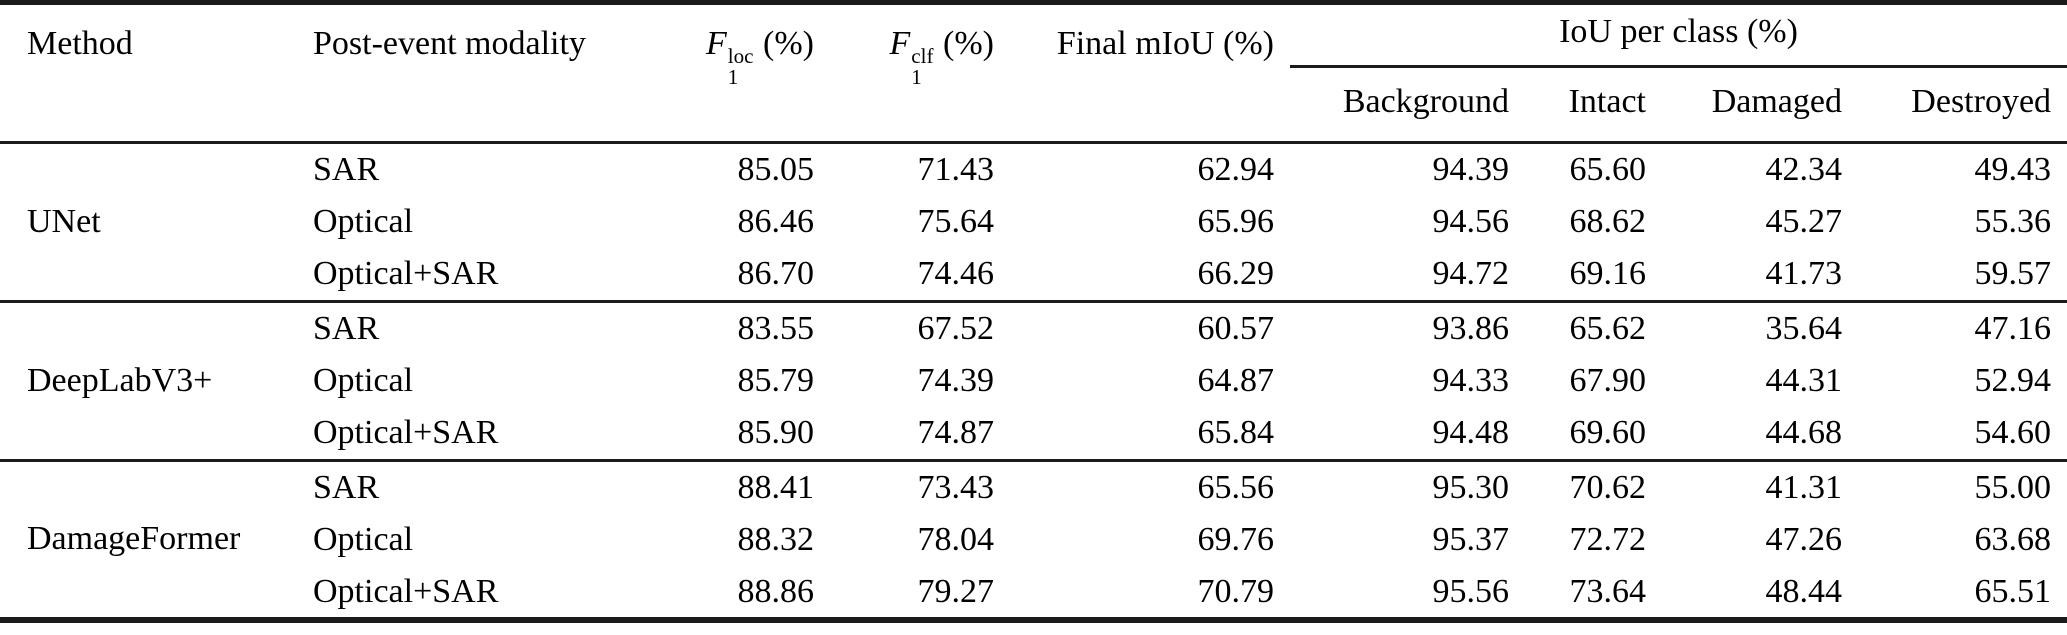 The width and height of the screenshot is (2067, 635). I want to click on background-iou-cell: 94.33, so click(1471, 380).